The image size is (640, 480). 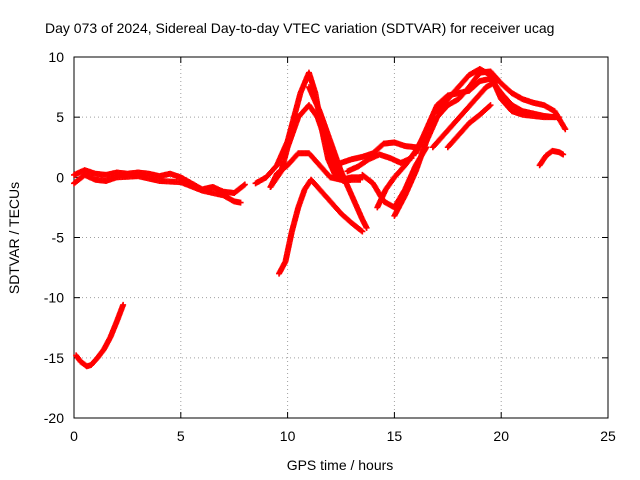 What do you see at coordinates (74, 436) in the screenshot?
I see `x-tick-label: 0` at bounding box center [74, 436].